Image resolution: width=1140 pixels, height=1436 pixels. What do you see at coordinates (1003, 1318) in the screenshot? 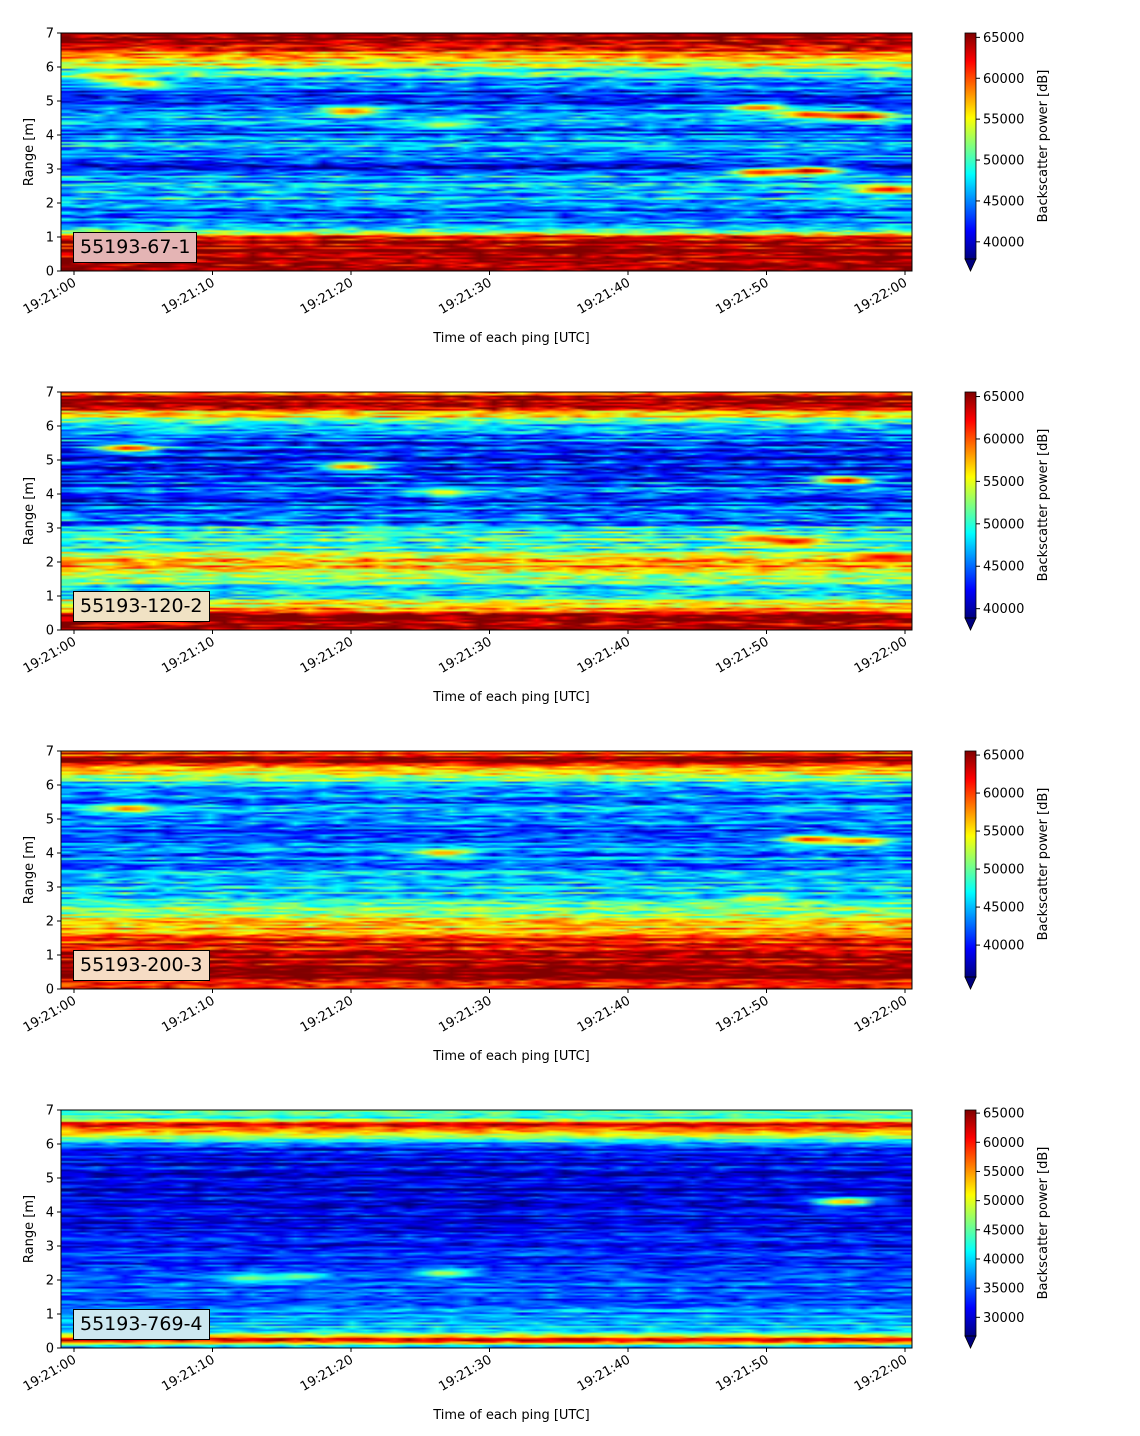
I see `colorbar-tick-label: 30000` at bounding box center [1003, 1318].